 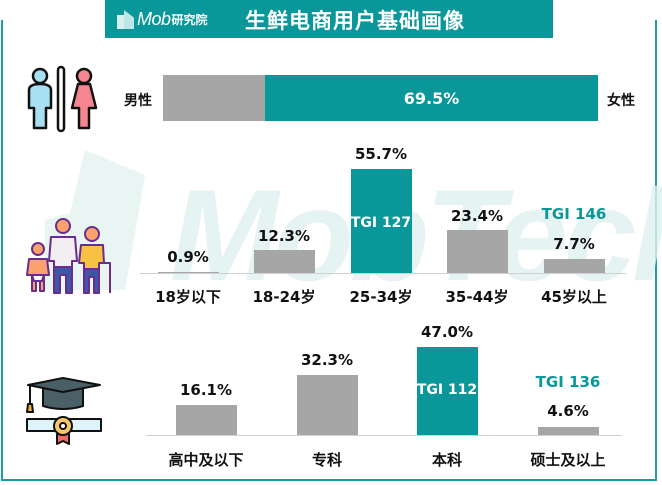 What do you see at coordinates (574, 214) in the screenshot?
I see `age-tgi-outside: TGI 146` at bounding box center [574, 214].